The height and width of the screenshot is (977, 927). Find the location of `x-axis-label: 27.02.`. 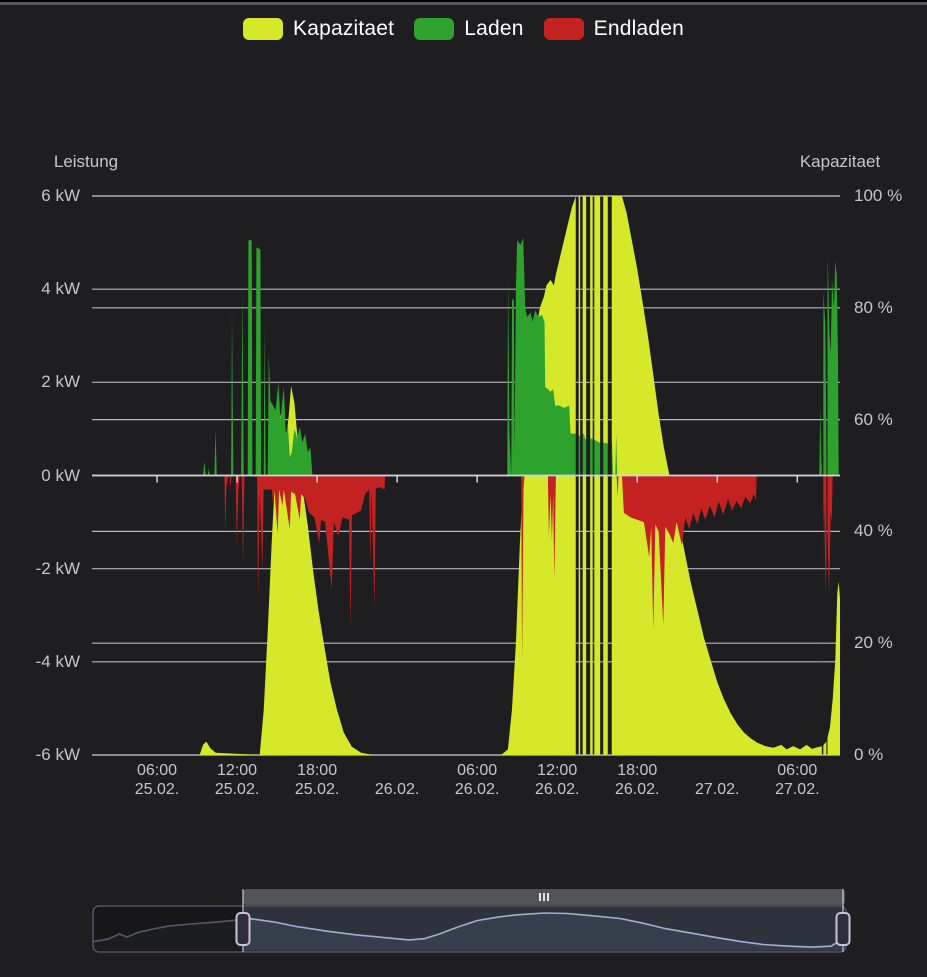

x-axis-label: 27.02. is located at coordinates (717, 789).